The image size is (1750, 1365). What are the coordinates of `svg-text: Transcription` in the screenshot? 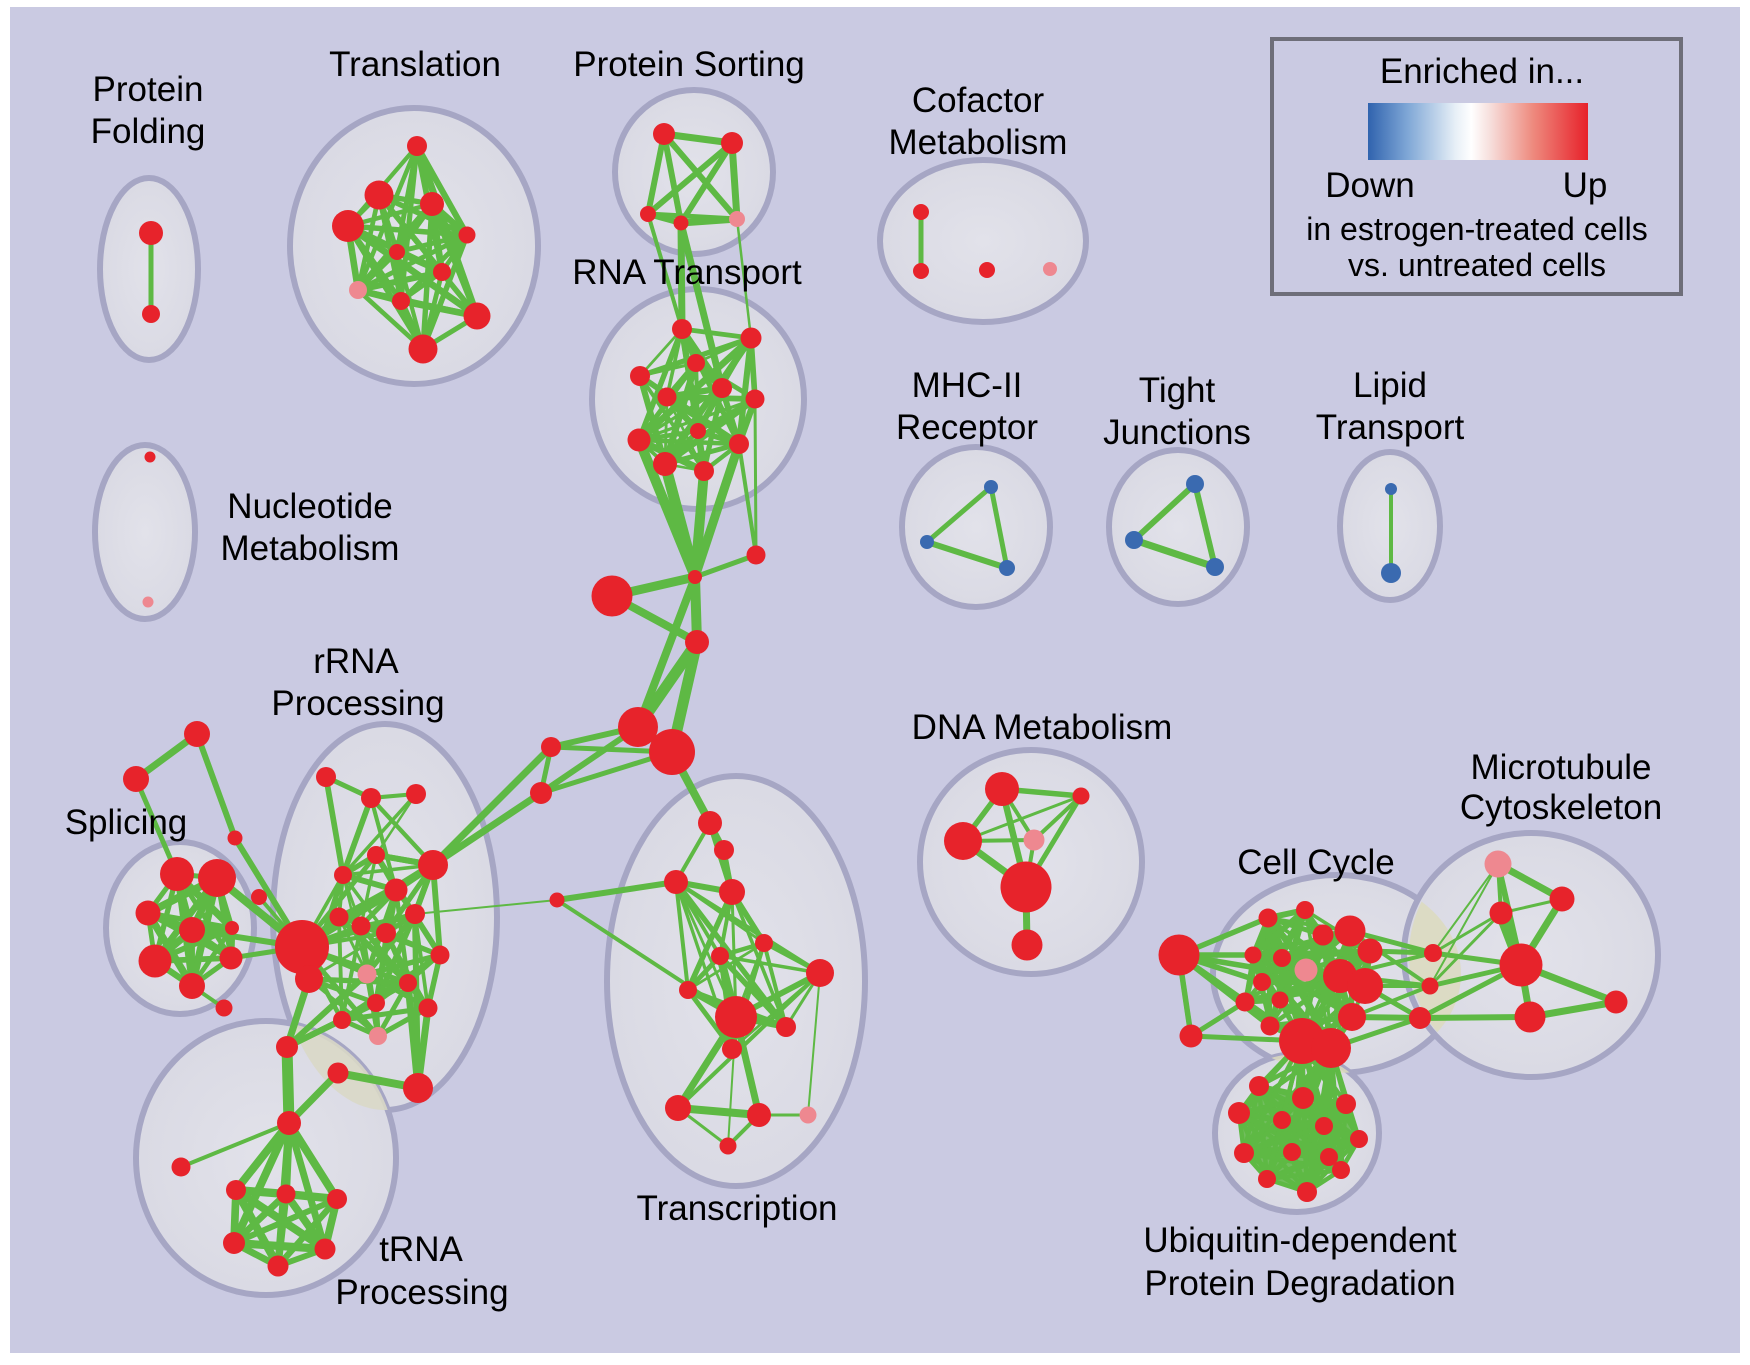 It's located at (737, 1208).